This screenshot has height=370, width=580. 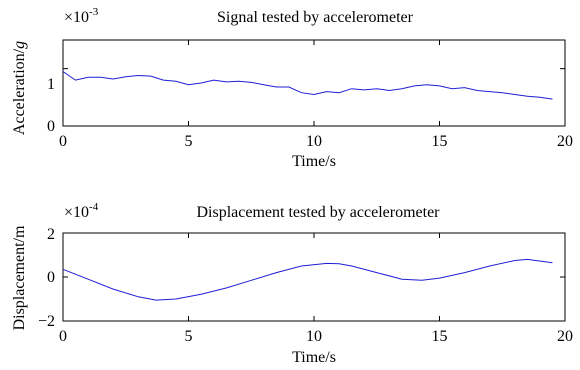 What do you see at coordinates (565, 141) in the screenshot?
I see `acceleration-xtick-label-20: 20` at bounding box center [565, 141].